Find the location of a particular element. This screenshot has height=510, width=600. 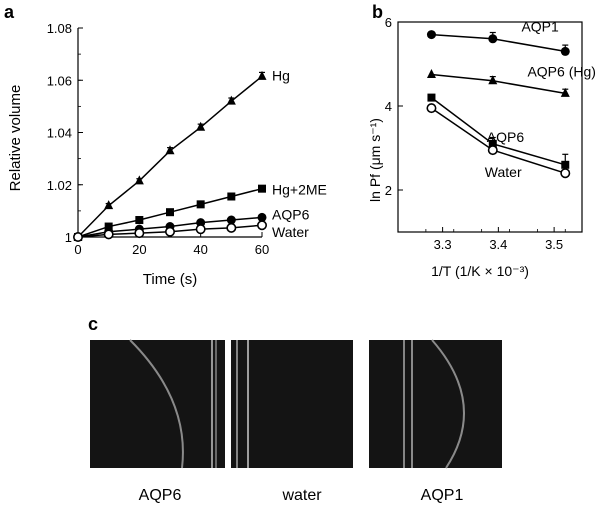

micrograph-label-aqp1: AQP1 is located at coordinates (442, 495).